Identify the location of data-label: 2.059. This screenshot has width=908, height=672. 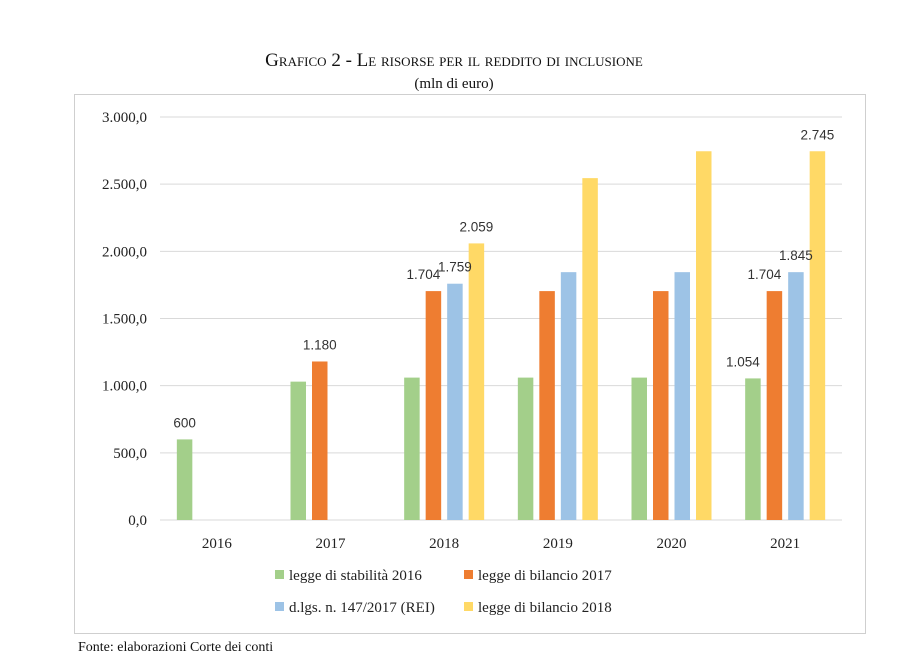
(477, 226).